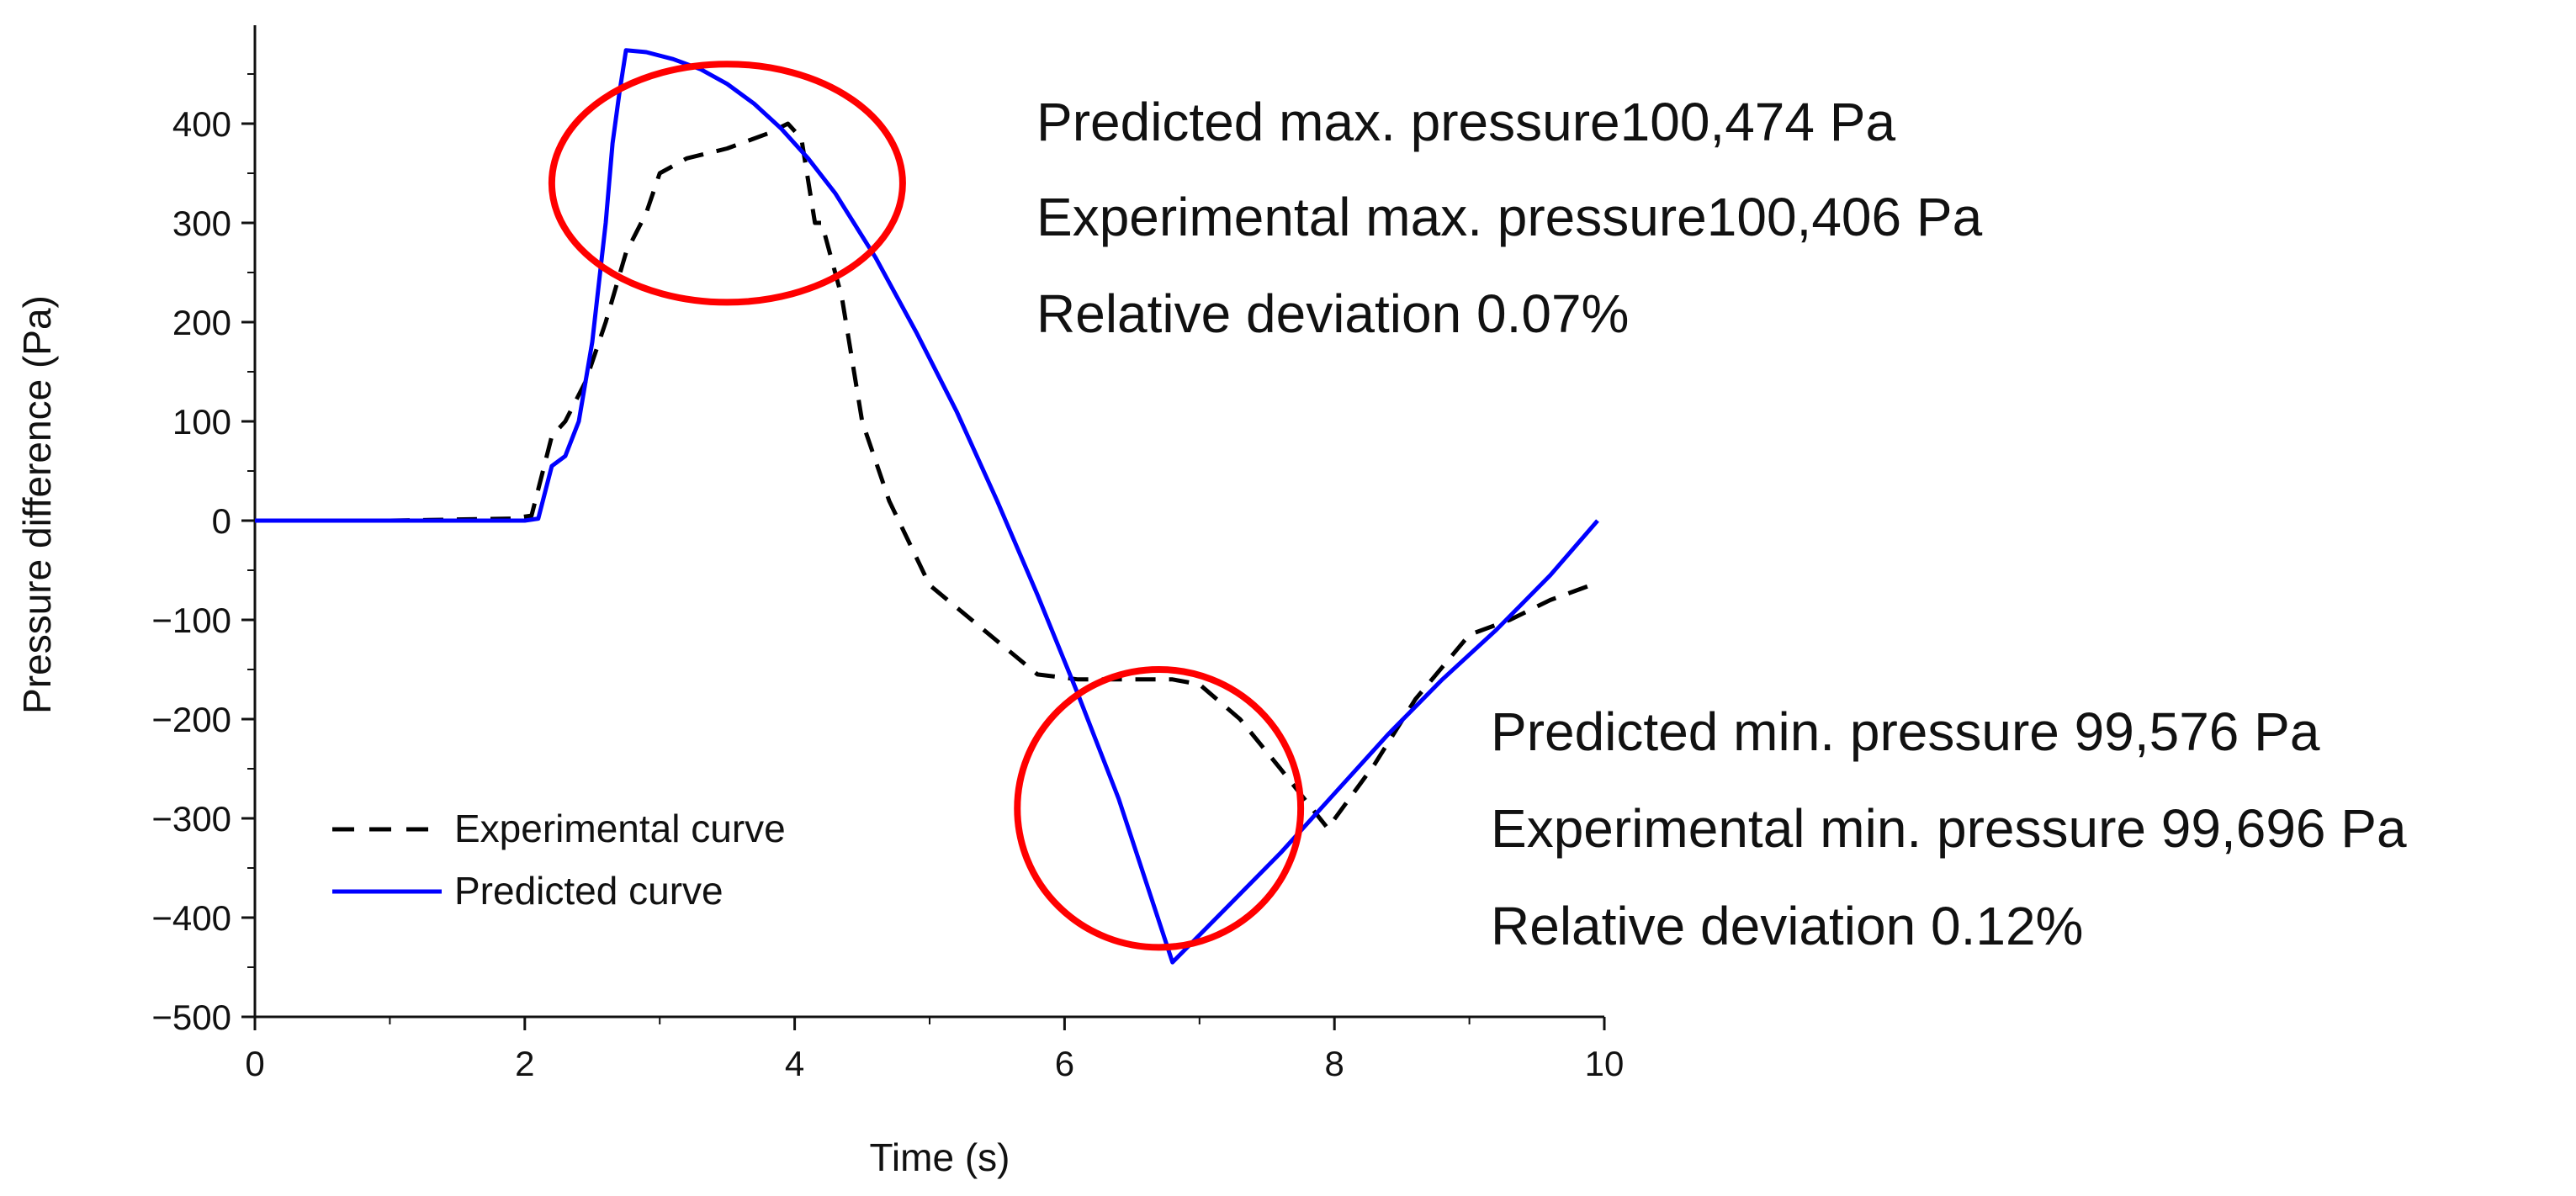 The width and height of the screenshot is (2576, 1196). What do you see at coordinates (1159, 808) in the screenshot?
I see `min-highlight-circle` at bounding box center [1159, 808].